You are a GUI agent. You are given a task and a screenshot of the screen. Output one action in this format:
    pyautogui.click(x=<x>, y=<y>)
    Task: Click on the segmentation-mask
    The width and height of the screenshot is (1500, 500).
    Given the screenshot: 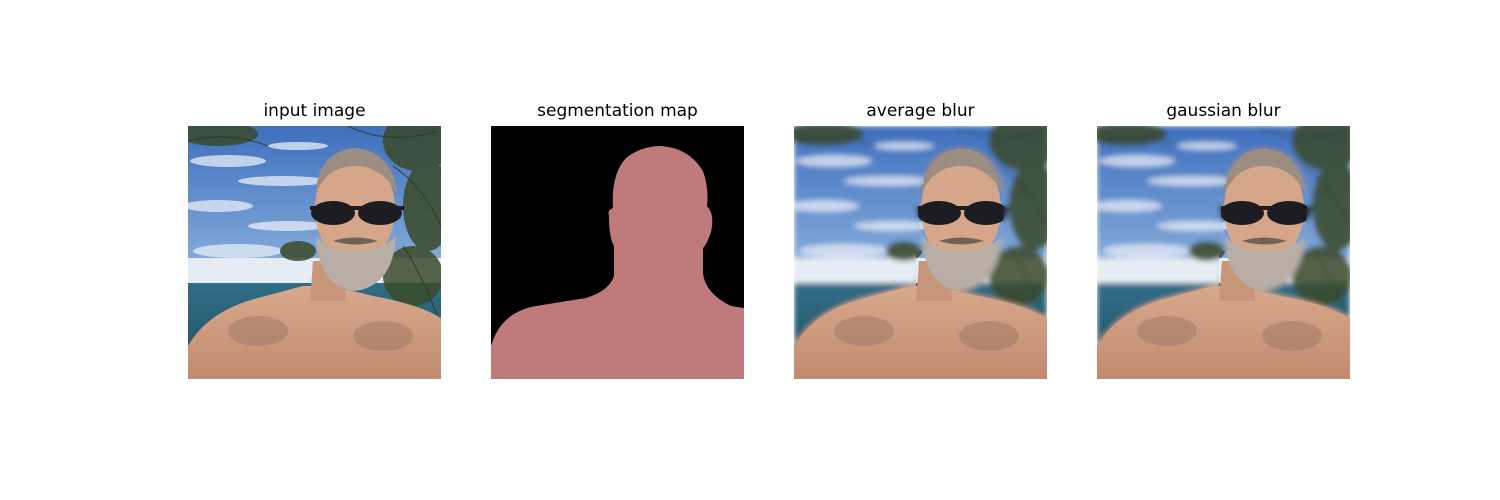 What is the action you would take?
    pyautogui.click(x=617, y=252)
    